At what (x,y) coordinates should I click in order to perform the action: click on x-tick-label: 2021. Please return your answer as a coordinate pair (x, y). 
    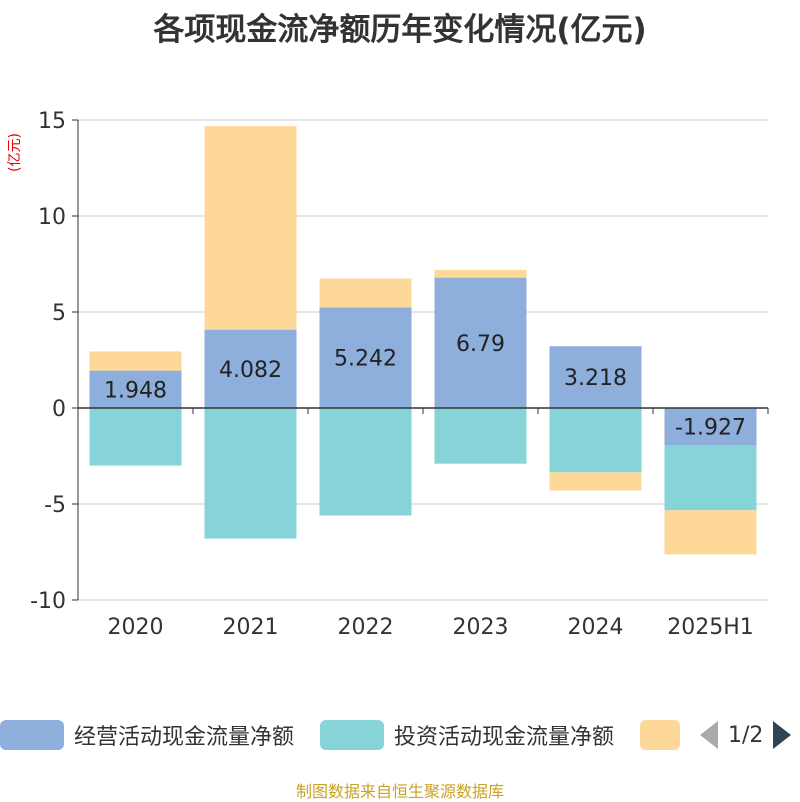
    Looking at the image, I should click on (251, 627).